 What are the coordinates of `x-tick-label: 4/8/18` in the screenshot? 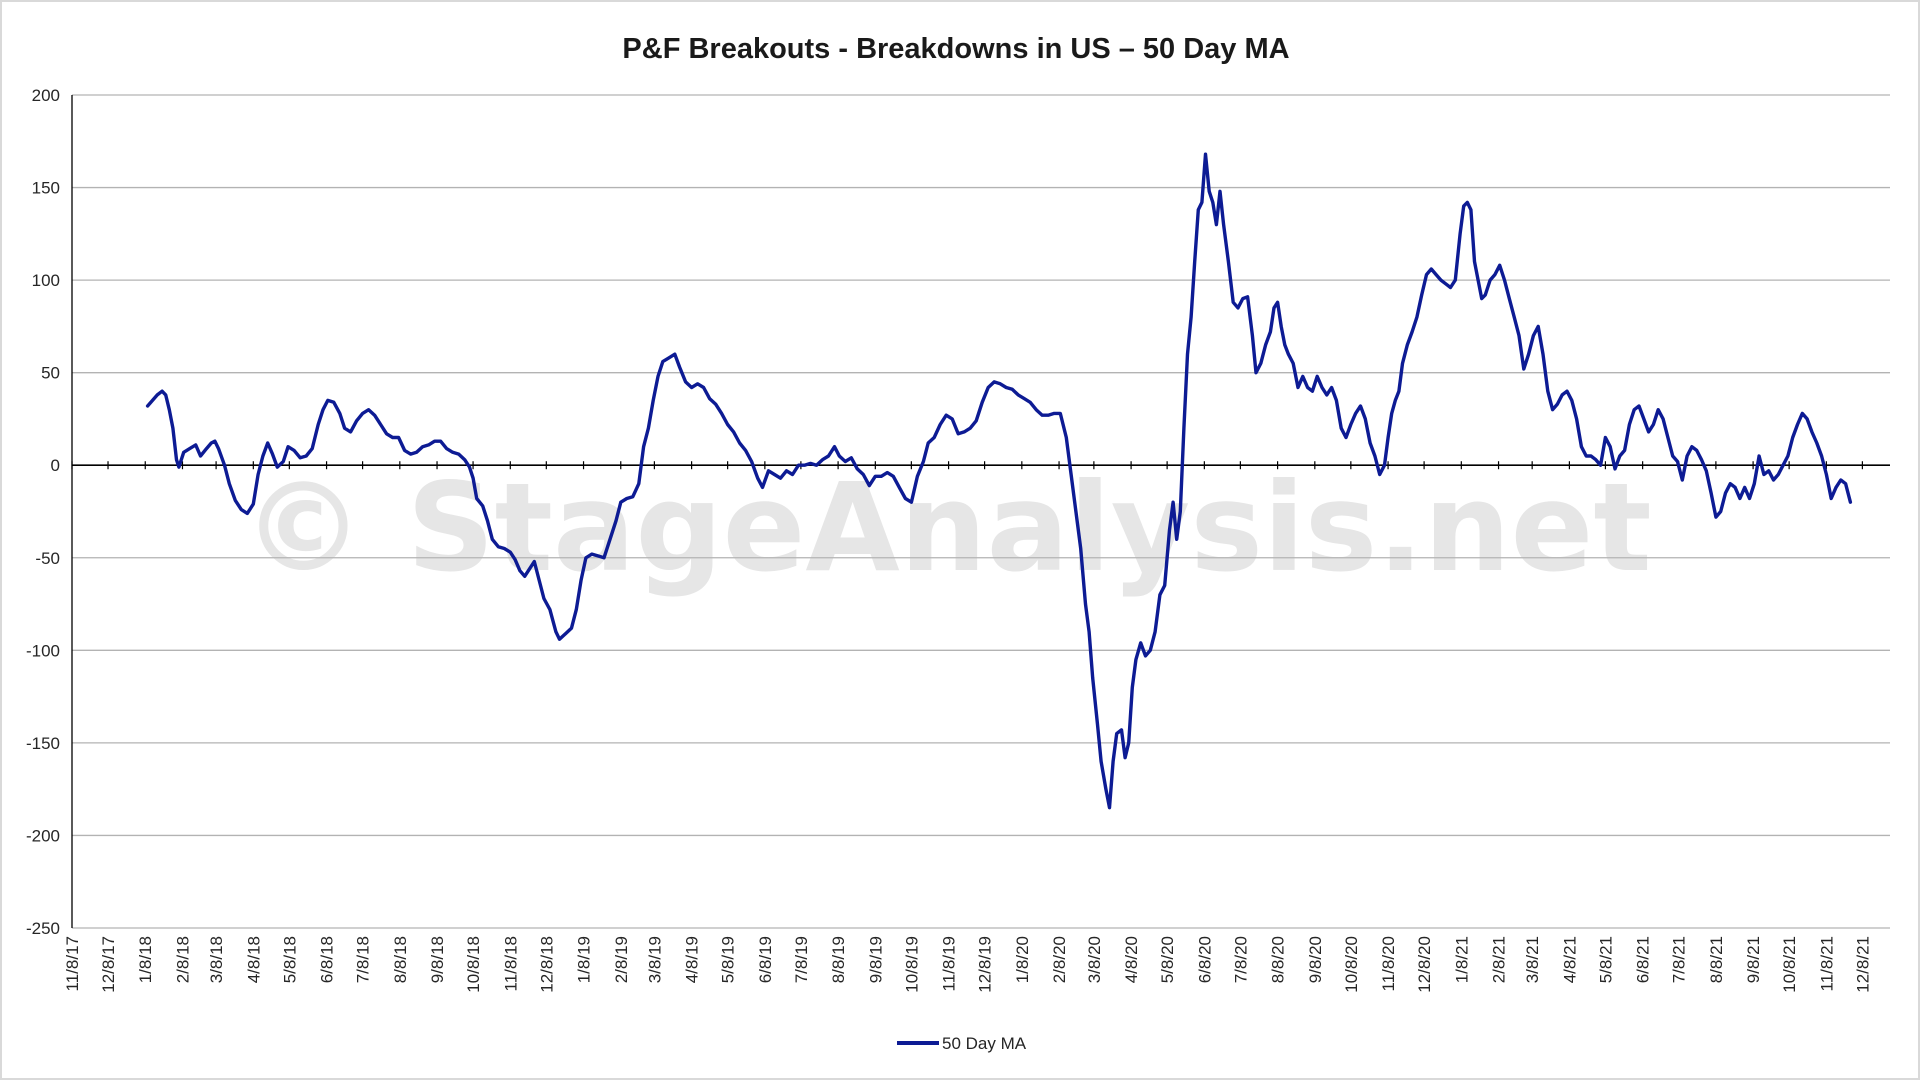 It's located at (253, 959).